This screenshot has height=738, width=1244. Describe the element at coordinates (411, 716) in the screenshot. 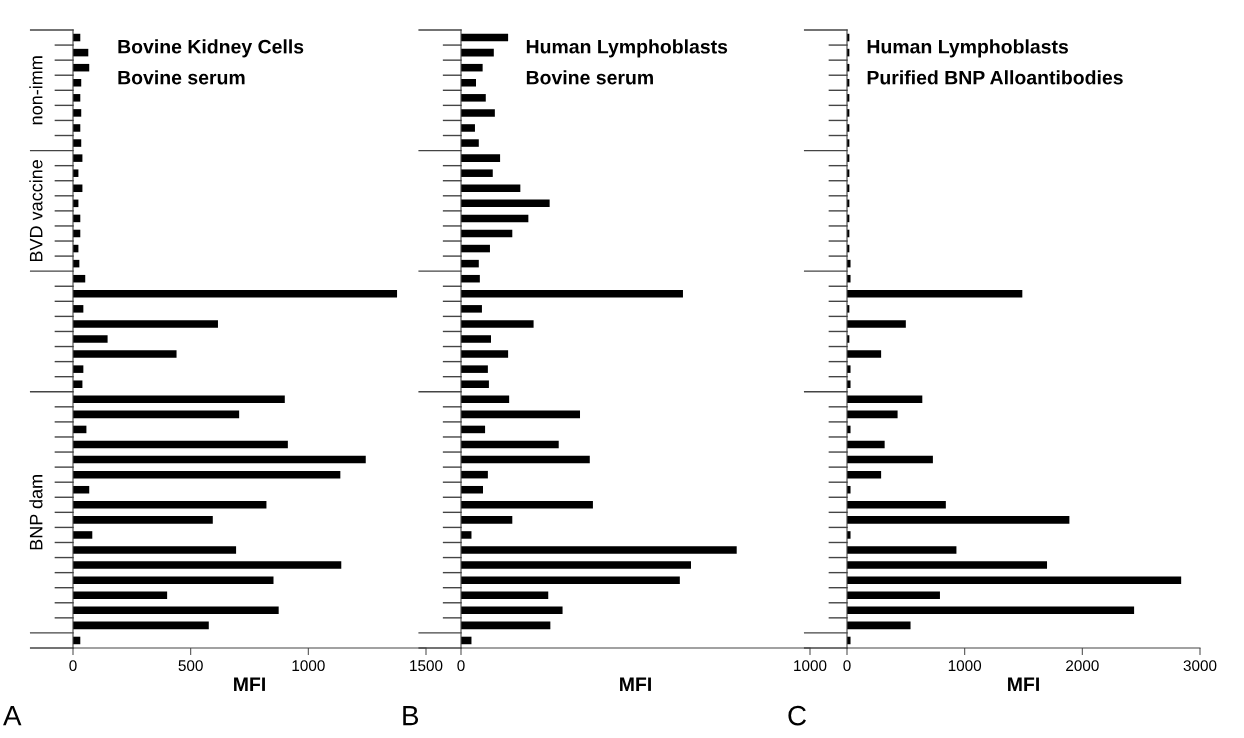

I see `text: B` at that location.